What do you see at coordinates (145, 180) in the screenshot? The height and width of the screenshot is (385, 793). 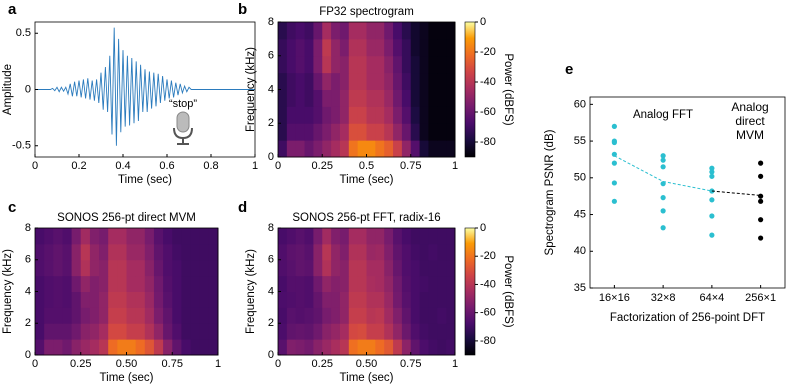 I see `x-axis-label: Time (sec)` at bounding box center [145, 180].